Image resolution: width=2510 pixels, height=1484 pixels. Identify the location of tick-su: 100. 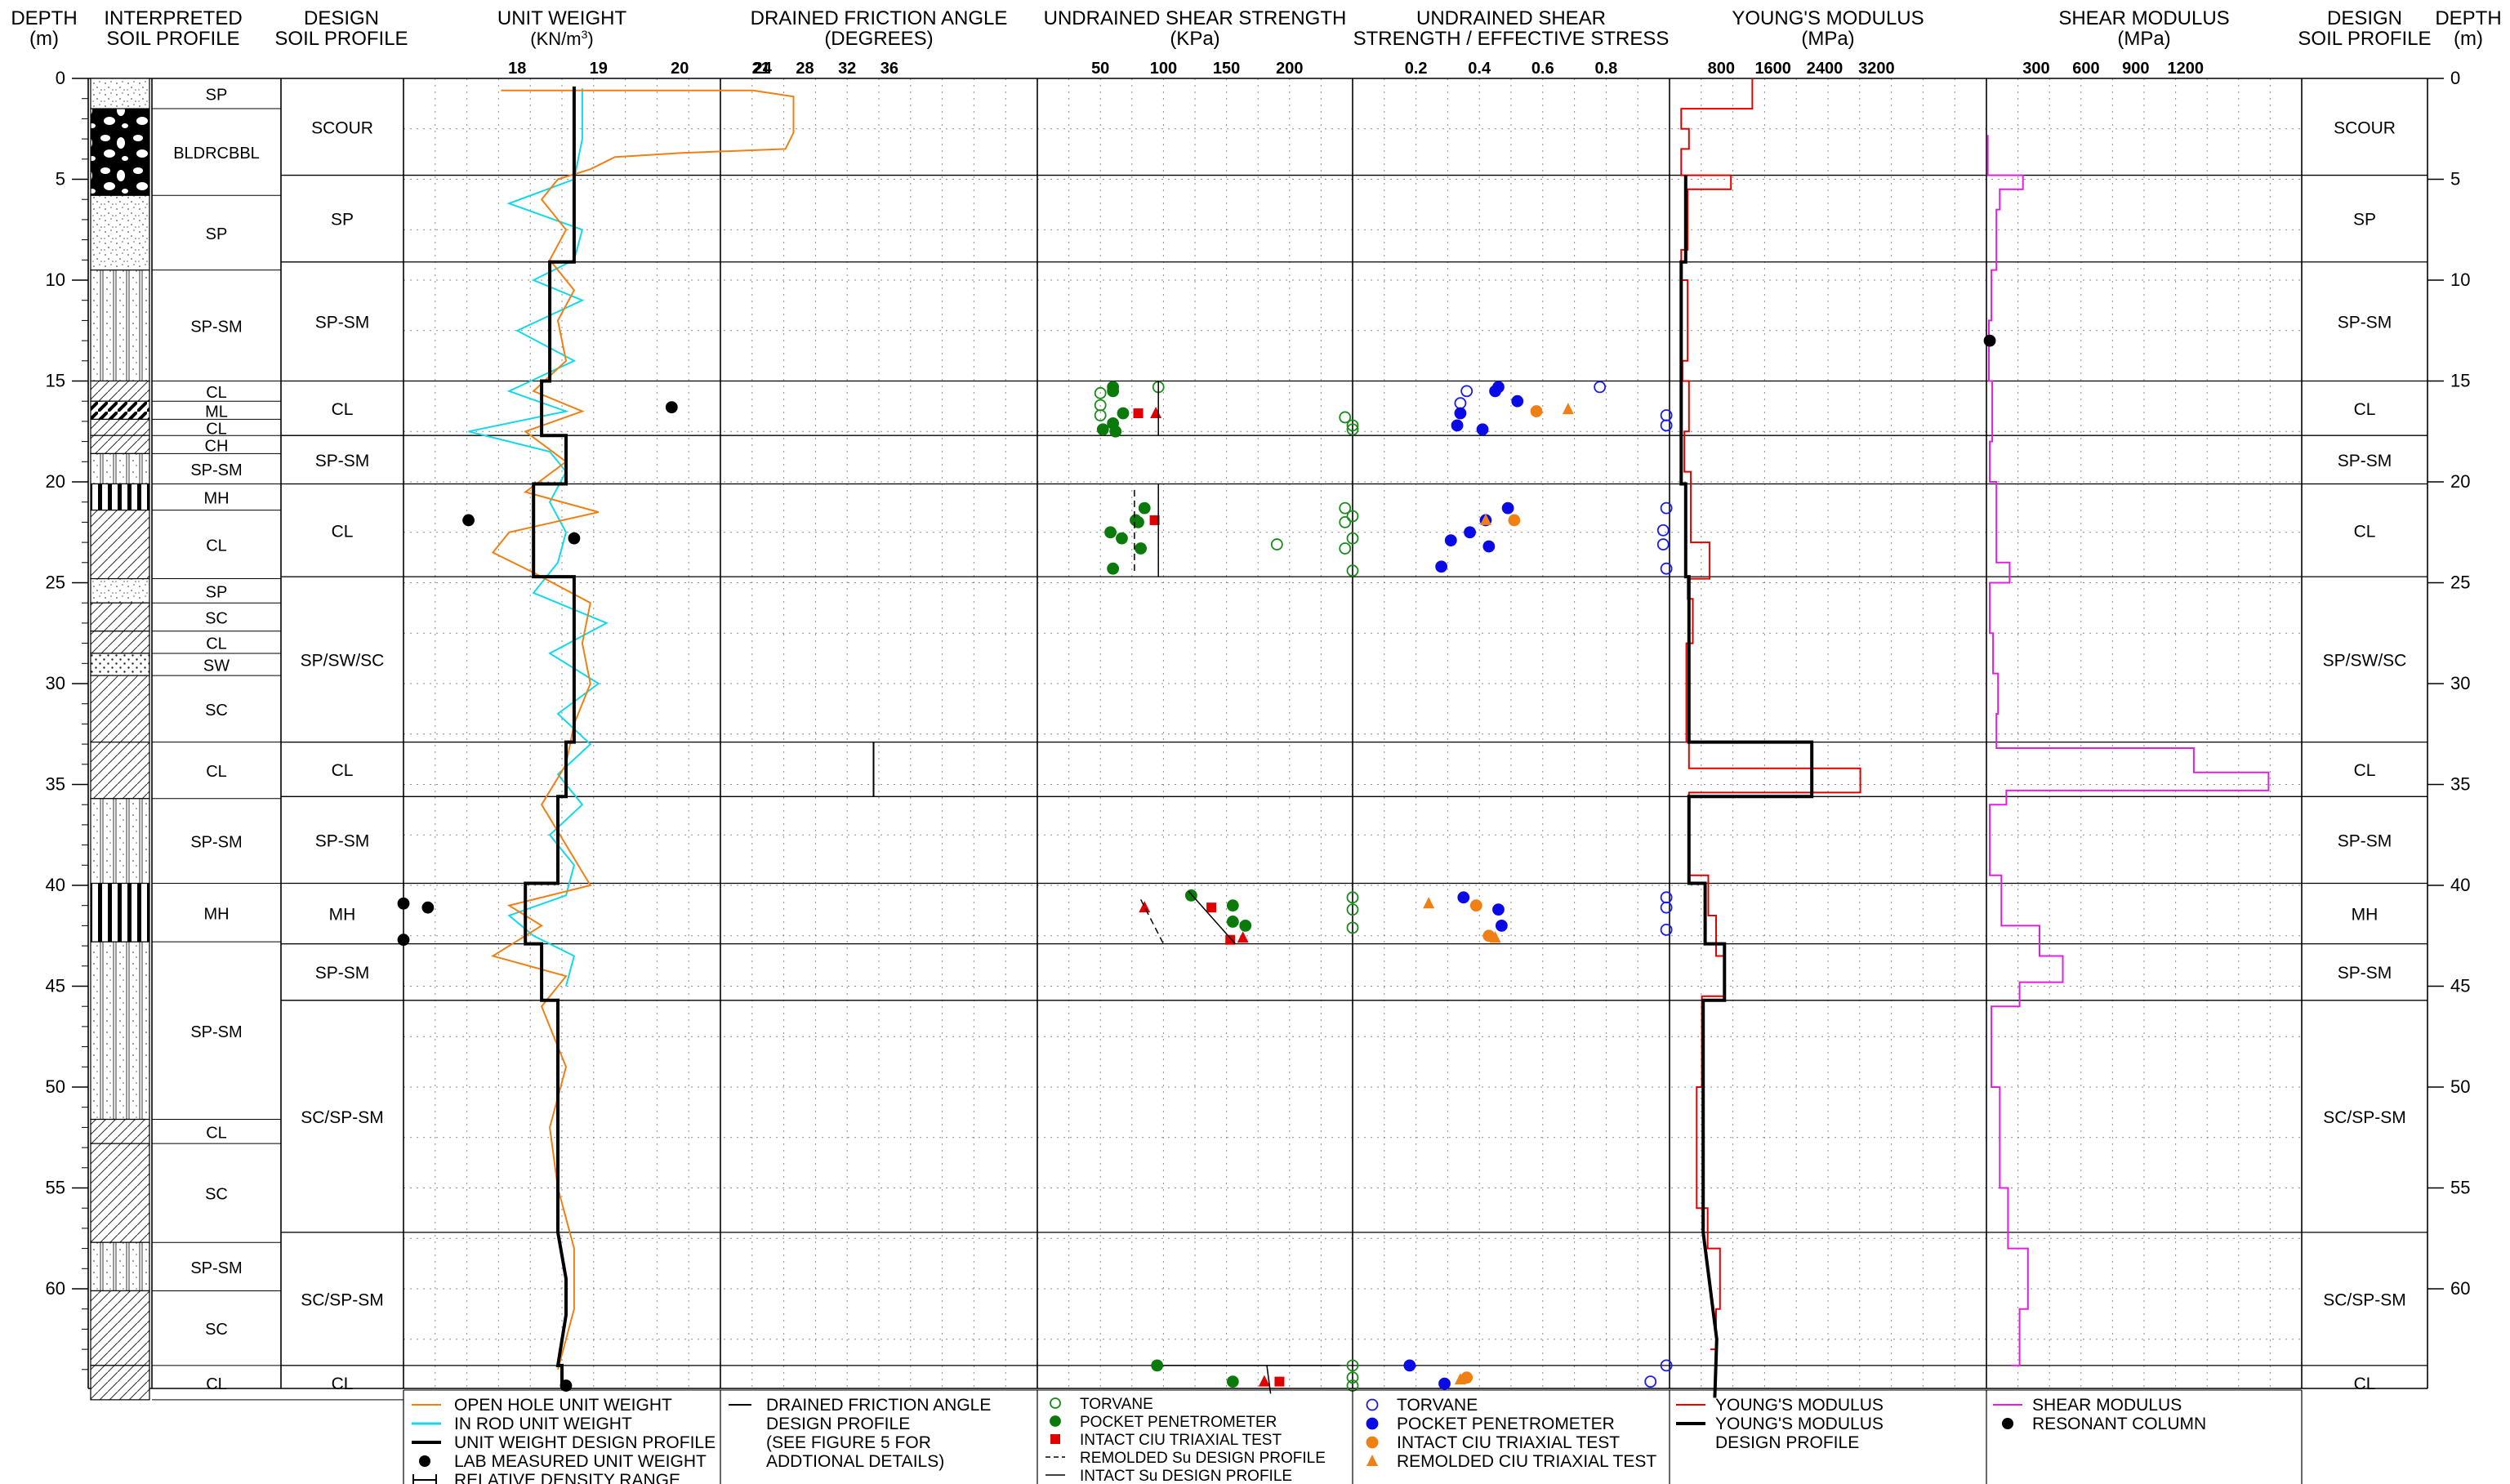
(1163, 69).